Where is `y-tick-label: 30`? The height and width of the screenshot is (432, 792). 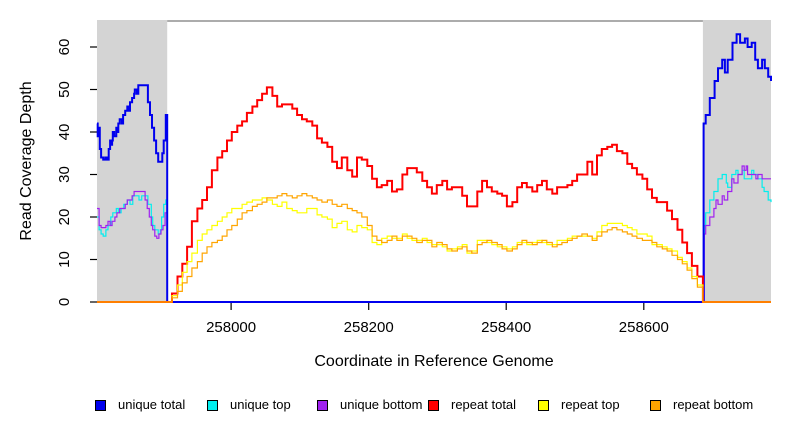 y-tick-label: 30 is located at coordinates (64, 174).